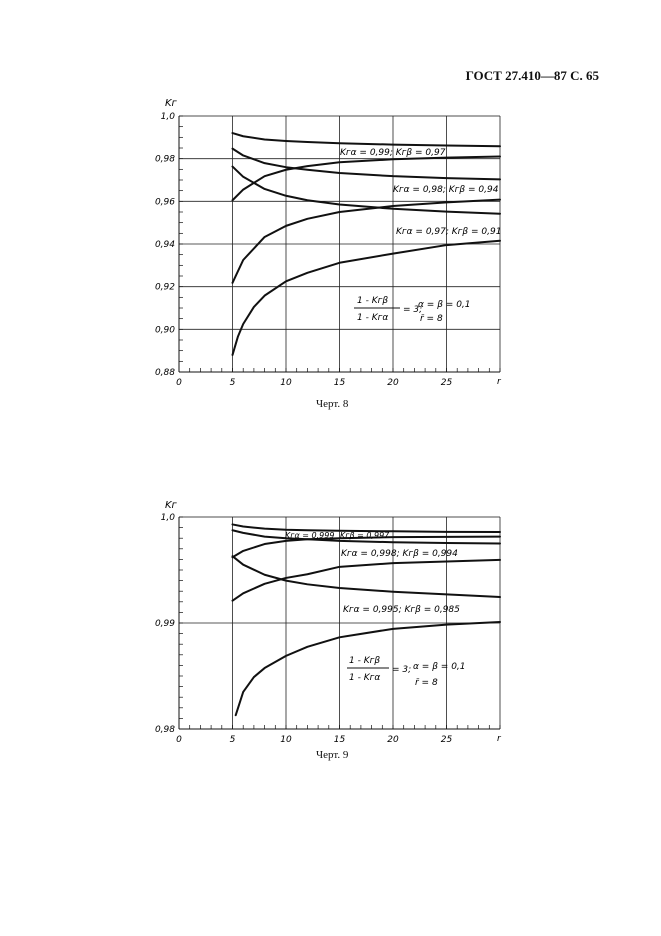  What do you see at coordinates (447, 740) in the screenshot?
I see `chart-9-x-tick-label: 25` at bounding box center [447, 740].